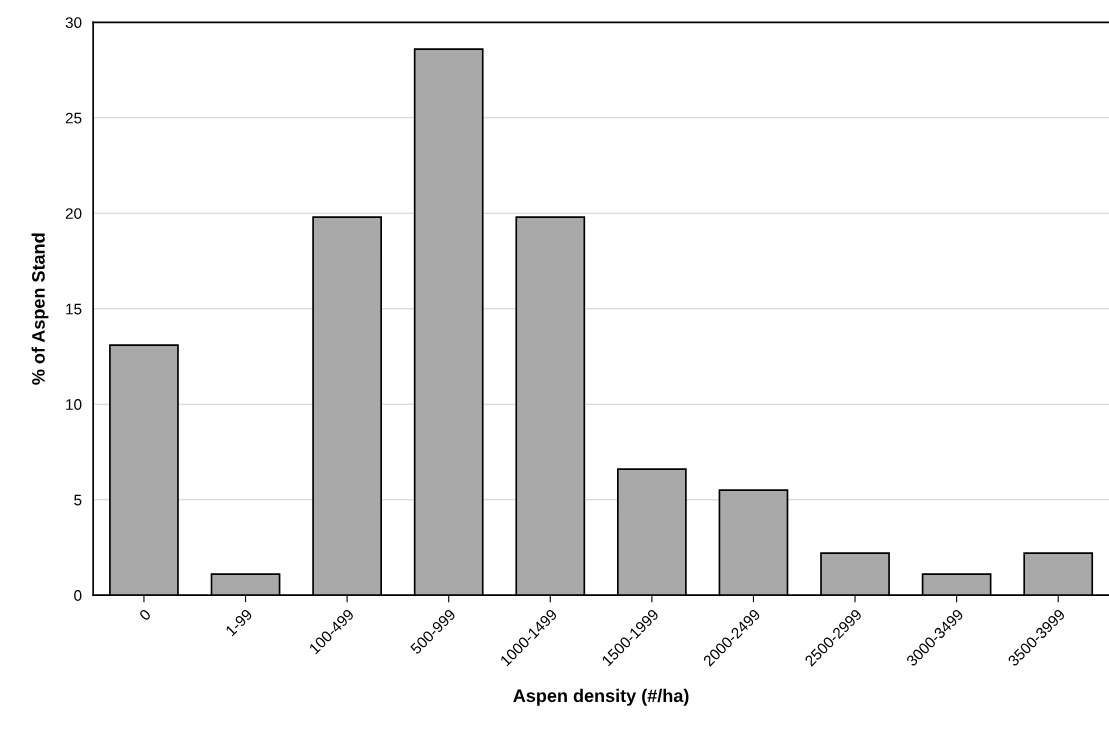  Describe the element at coordinates (73, 213) in the screenshot. I see `y-tick-label: 20` at that location.